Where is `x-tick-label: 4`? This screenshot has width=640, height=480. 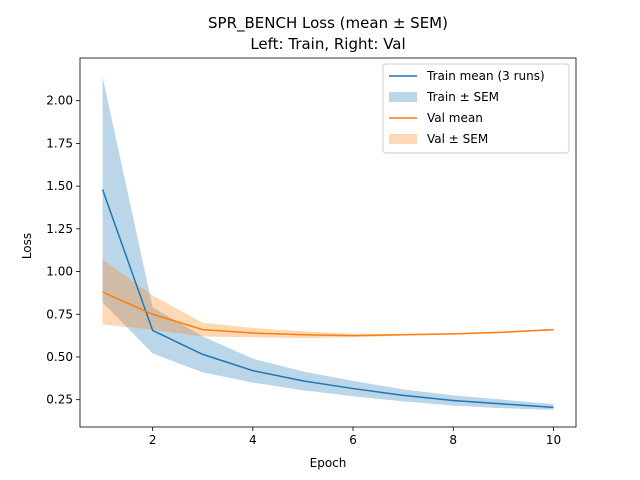
x-tick-label: 4 is located at coordinates (253, 440).